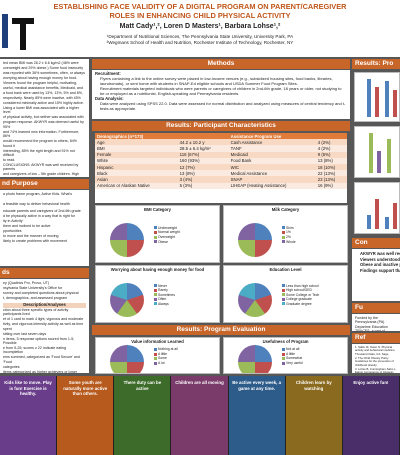  Describe the element at coordinates (380, 270) in the screenshot. I see `text-line: Findings support that dissemination` at that location.